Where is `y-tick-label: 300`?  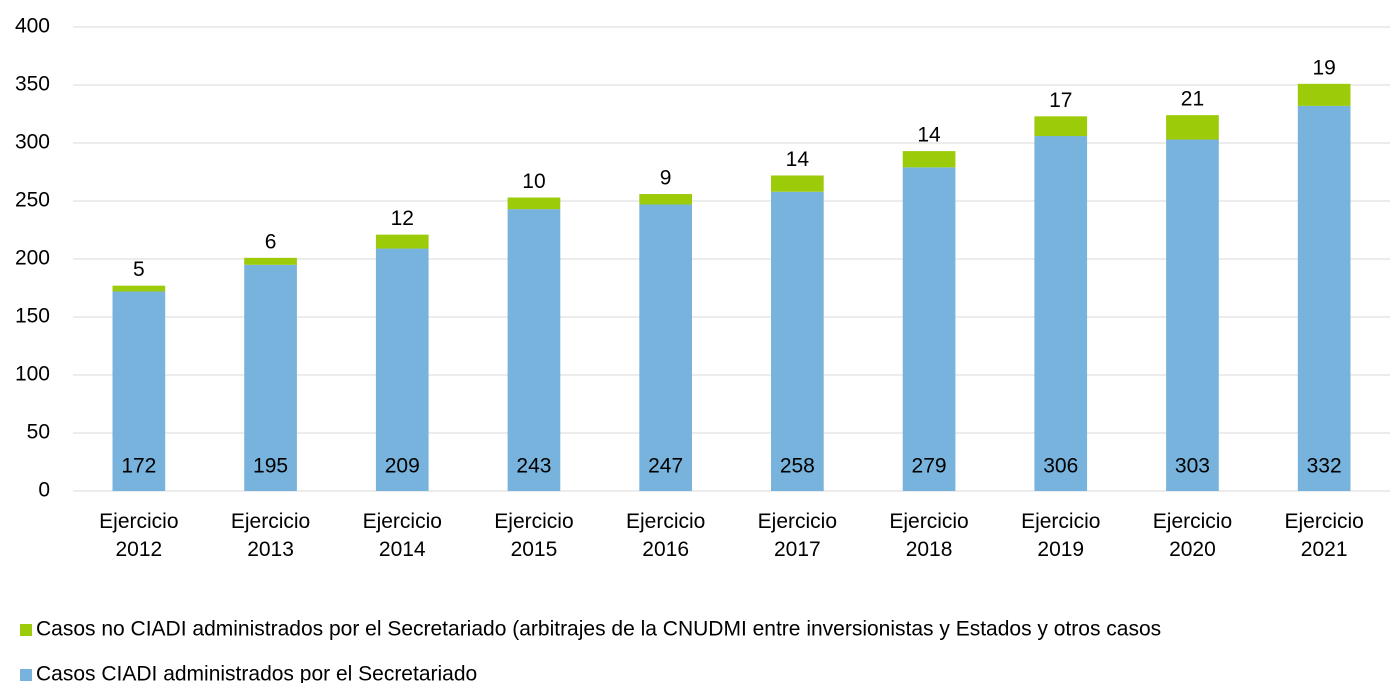
y-tick-label: 300 is located at coordinates (32, 142).